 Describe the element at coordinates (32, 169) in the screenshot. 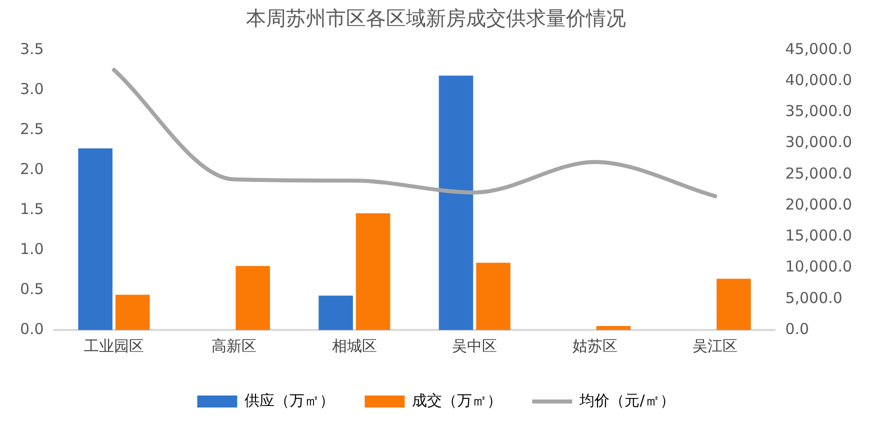

I see `y-tick-label: 2.0` at that location.